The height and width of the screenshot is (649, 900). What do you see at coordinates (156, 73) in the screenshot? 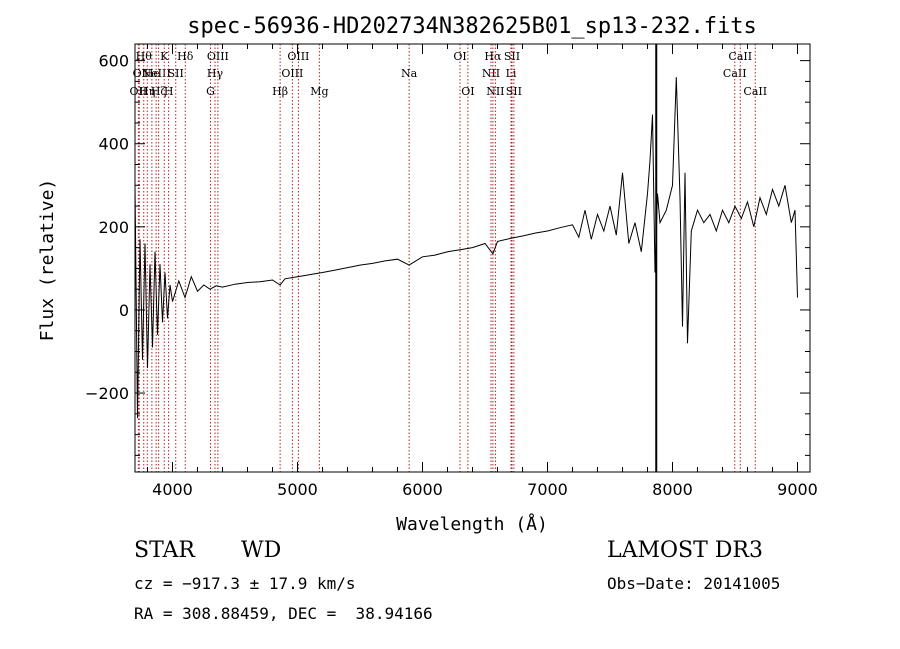
I see `line-marker-label: NeIII` at bounding box center [156, 73].